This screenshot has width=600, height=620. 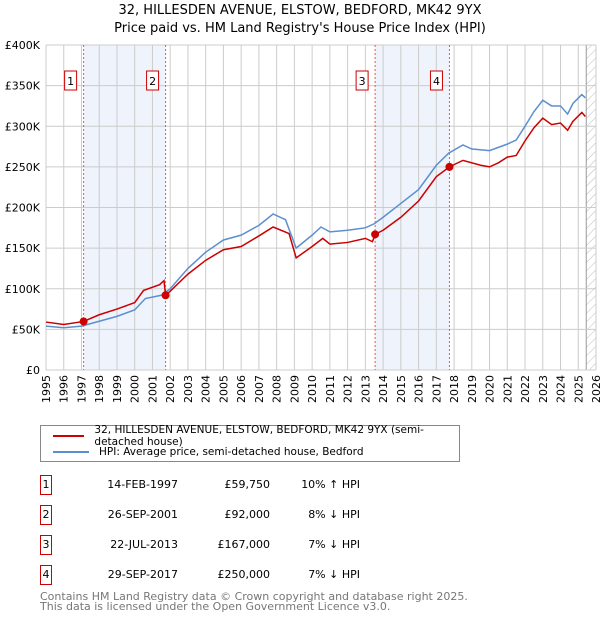 I want to click on y-tick-label: £100K, so click(x=23, y=289).